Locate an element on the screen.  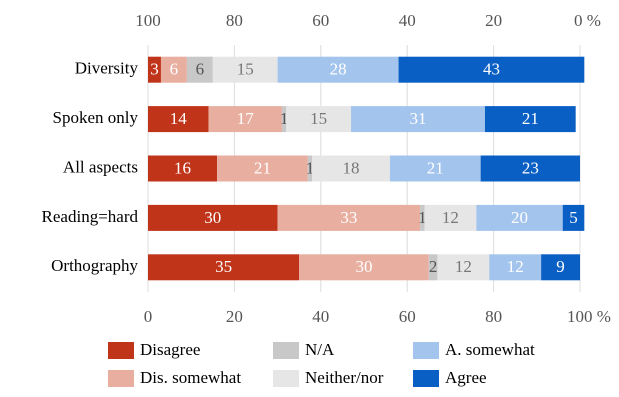
x-tick-label: 20 is located at coordinates (234, 316).